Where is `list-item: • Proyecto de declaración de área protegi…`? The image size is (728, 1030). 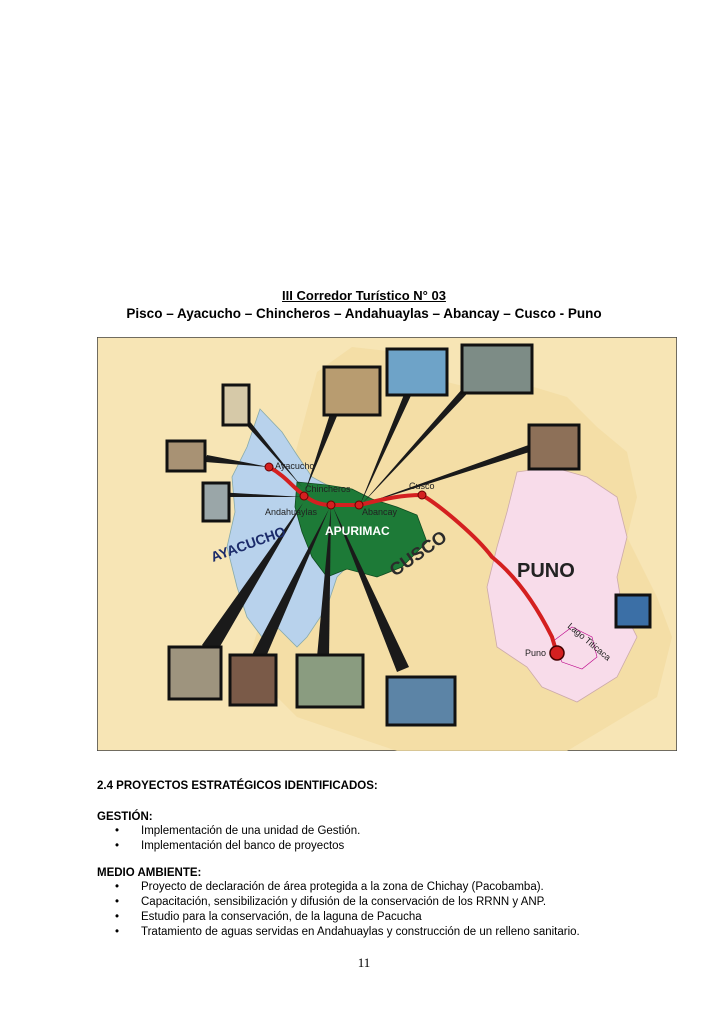
list-item: • Proyecto de declaración de área protegi… is located at coordinates (329, 887).